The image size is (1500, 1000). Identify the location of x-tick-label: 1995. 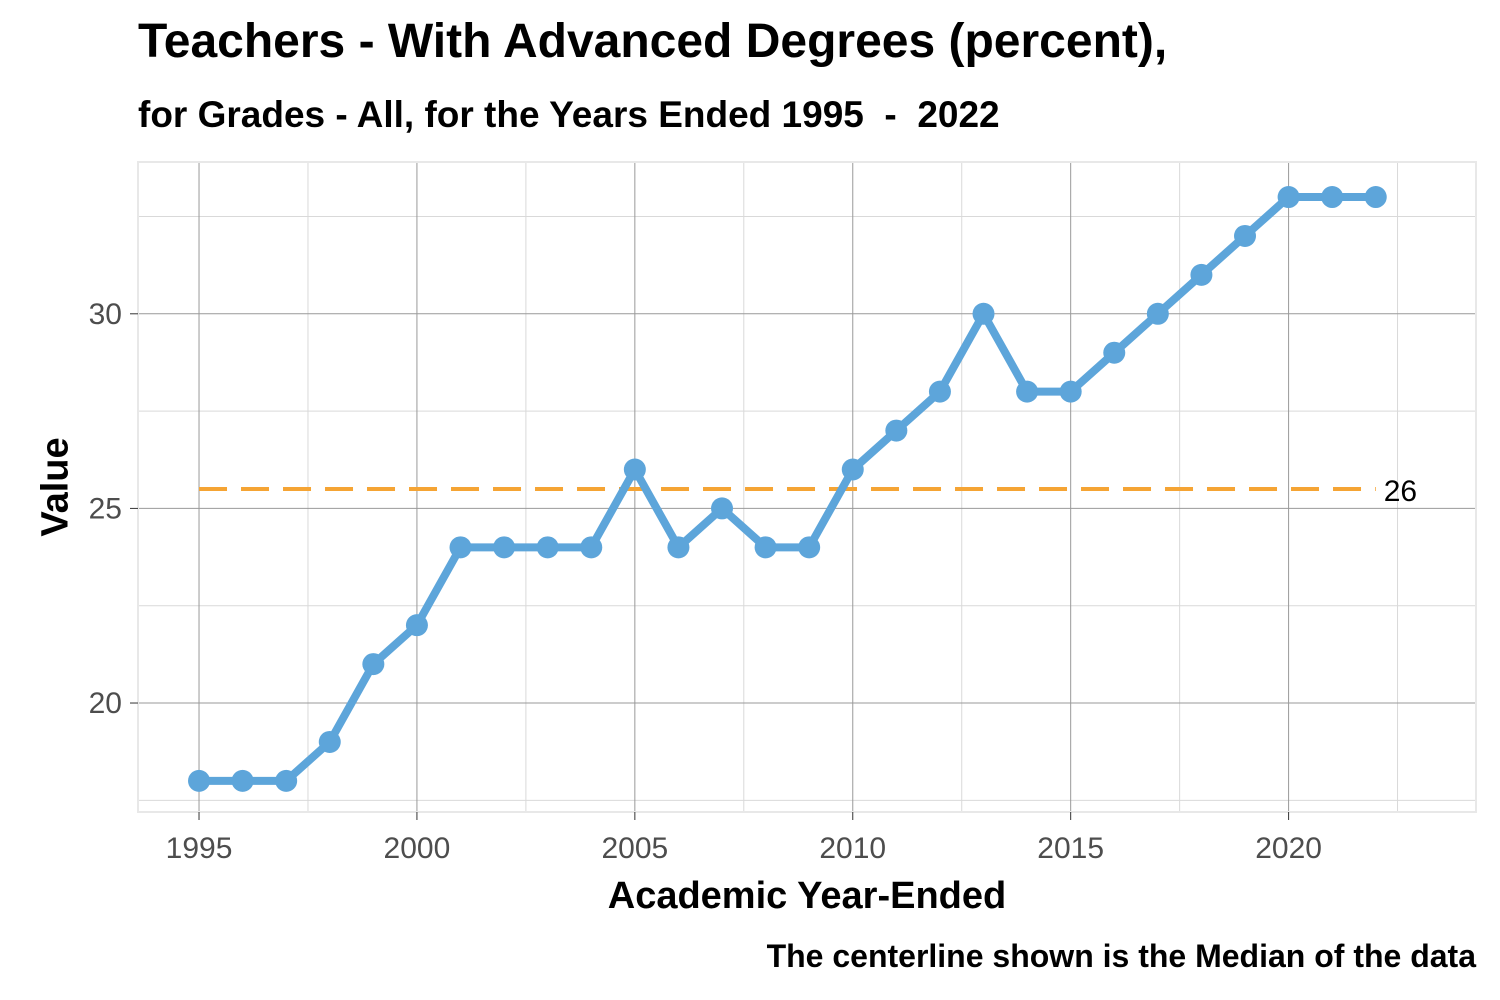
(199, 848).